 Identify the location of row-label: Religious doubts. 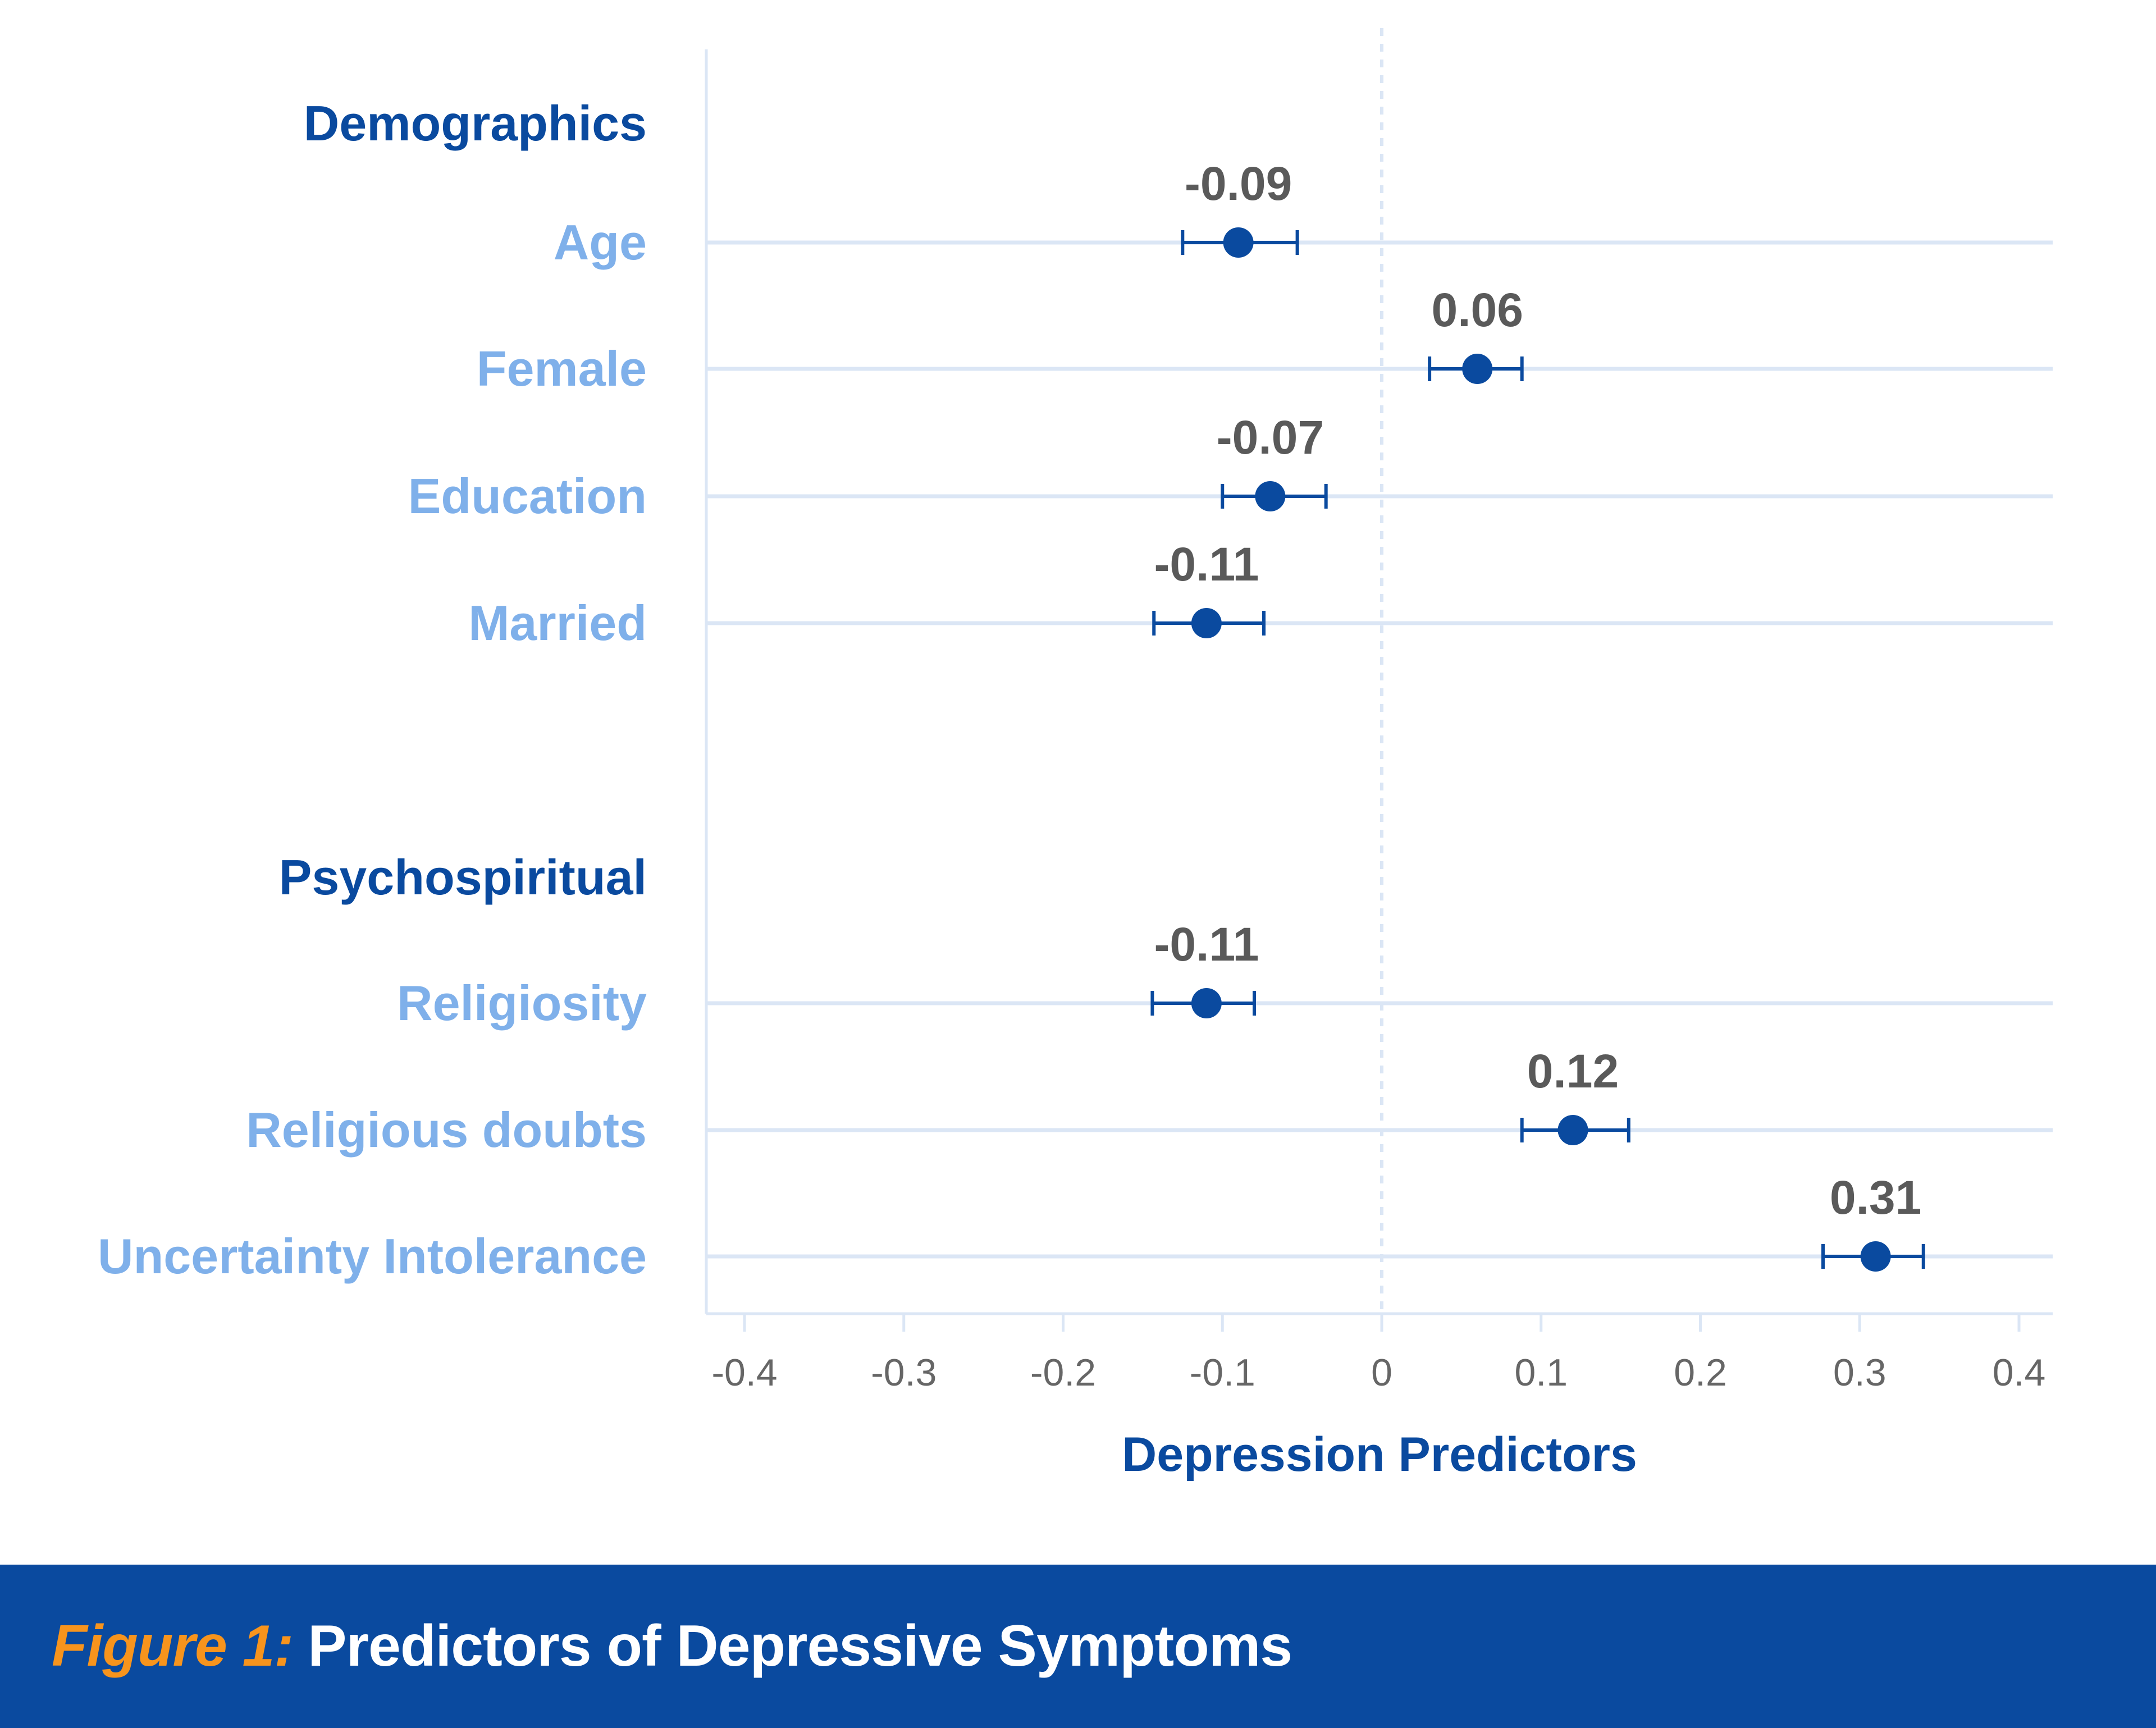
(446, 1130).